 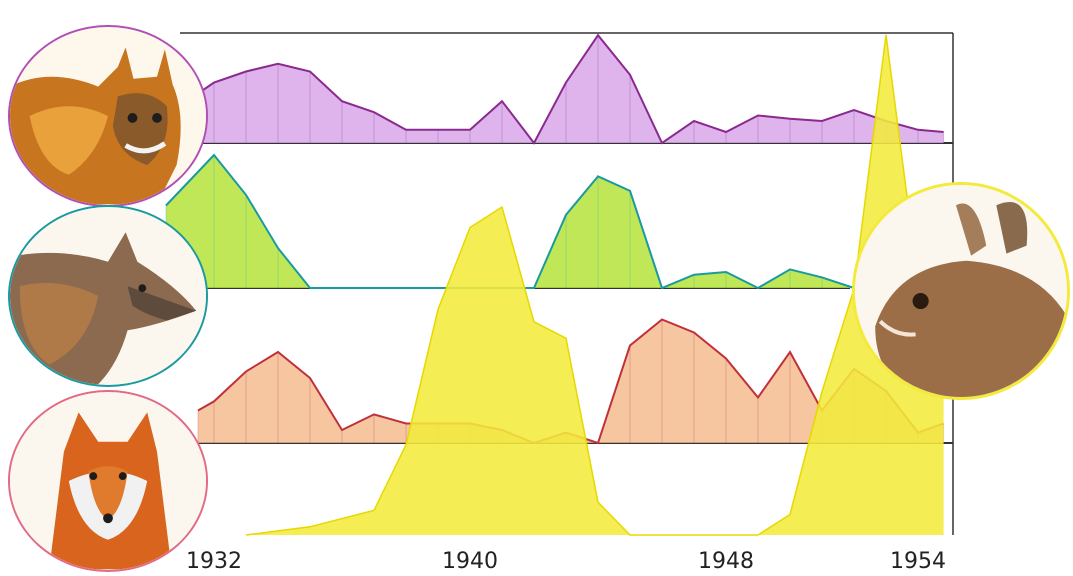 I want to click on hare-icon, so click(x=961, y=291).